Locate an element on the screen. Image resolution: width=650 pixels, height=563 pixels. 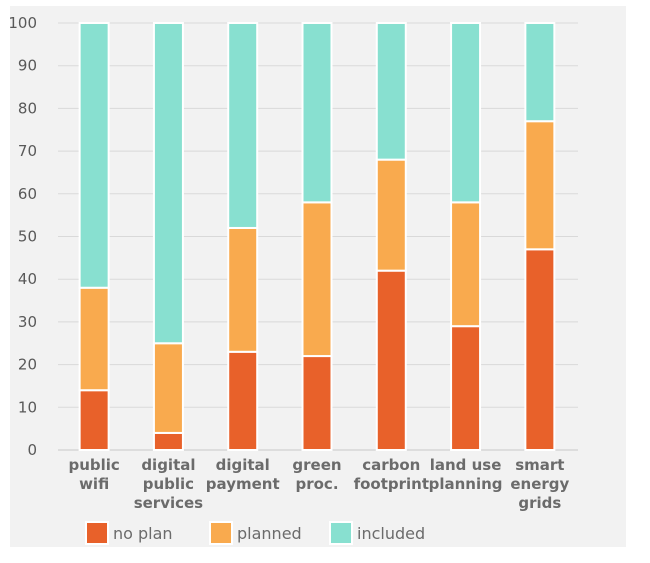
x-category-label: smart energy grids is located at coordinates (539, 484).